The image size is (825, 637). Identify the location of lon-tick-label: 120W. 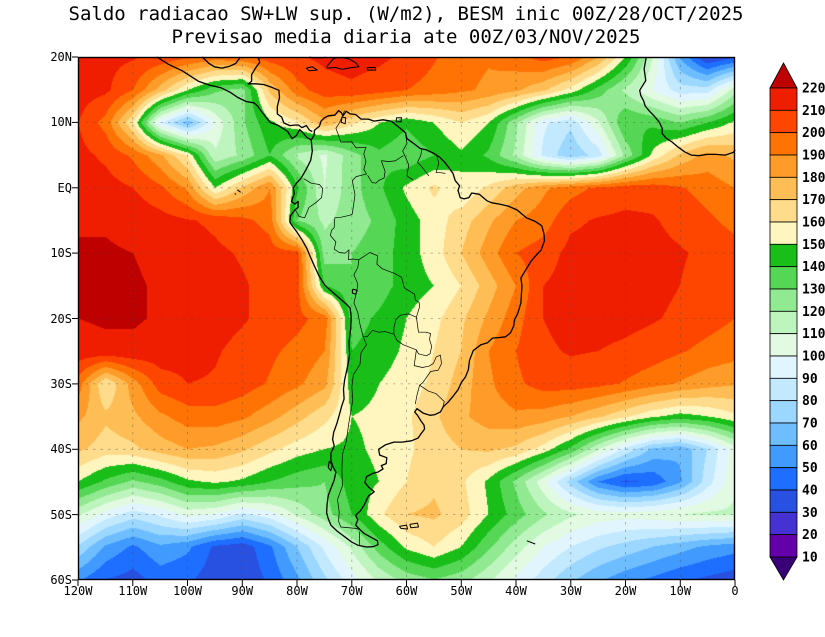
(78, 591).